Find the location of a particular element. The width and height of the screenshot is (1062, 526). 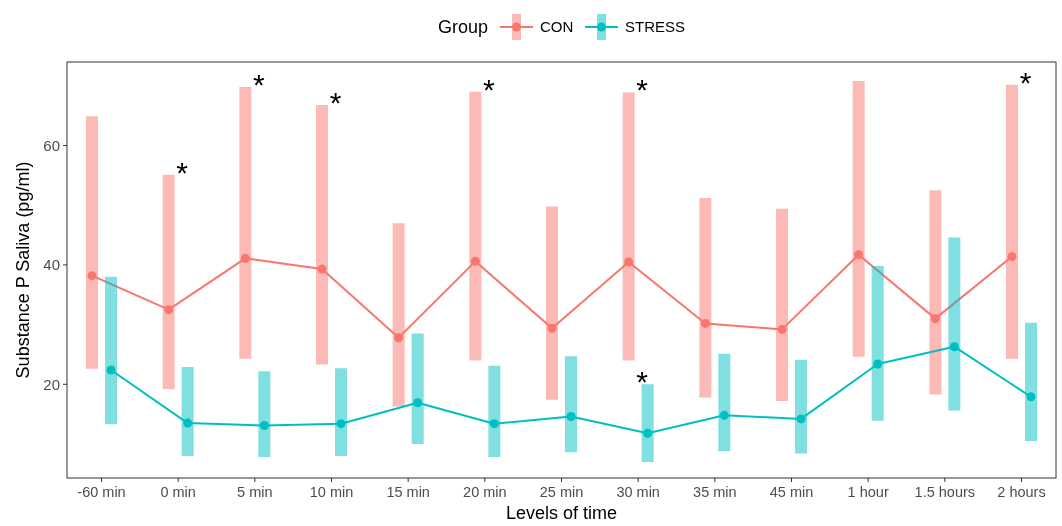

legend-label: CON is located at coordinates (557, 27).